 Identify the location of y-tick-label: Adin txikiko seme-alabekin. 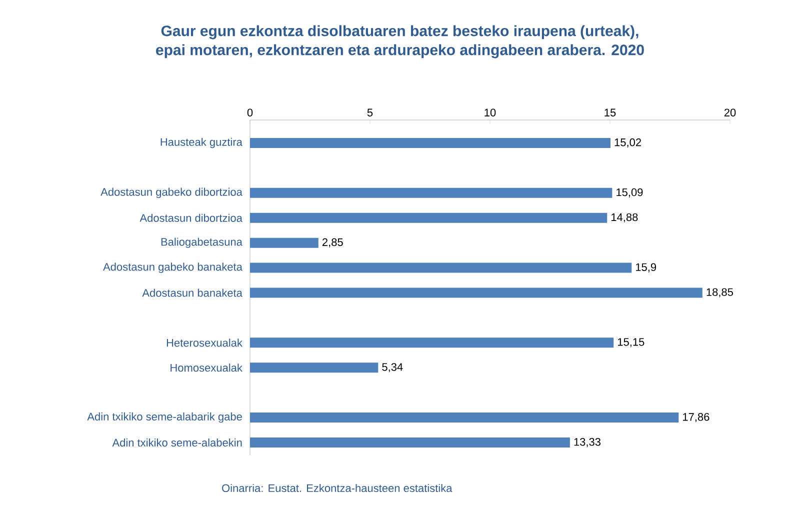
(177, 442).